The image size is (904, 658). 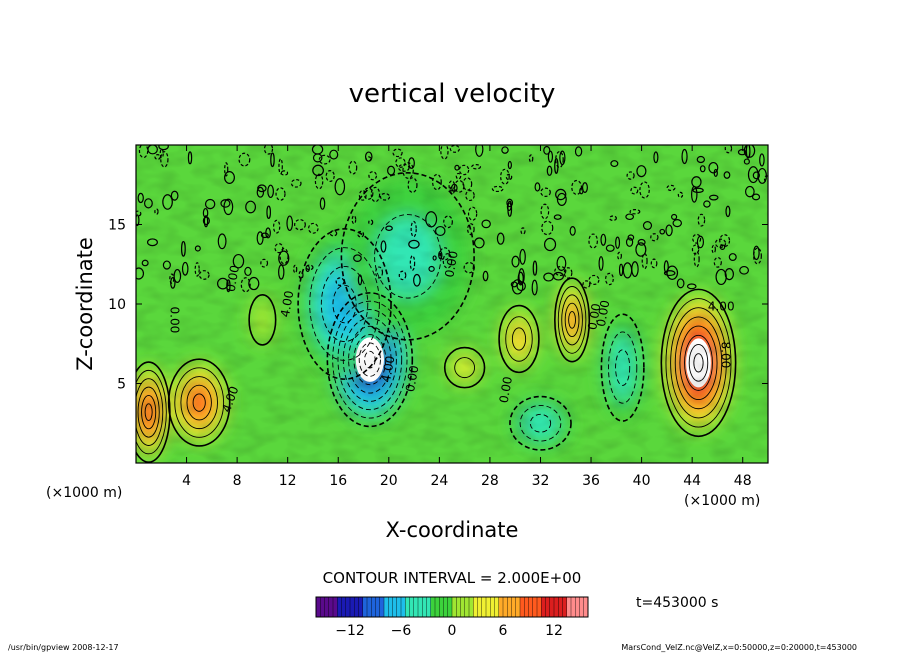 What do you see at coordinates (389, 481) in the screenshot?
I see `x-tick-label-4: 20` at bounding box center [389, 481].